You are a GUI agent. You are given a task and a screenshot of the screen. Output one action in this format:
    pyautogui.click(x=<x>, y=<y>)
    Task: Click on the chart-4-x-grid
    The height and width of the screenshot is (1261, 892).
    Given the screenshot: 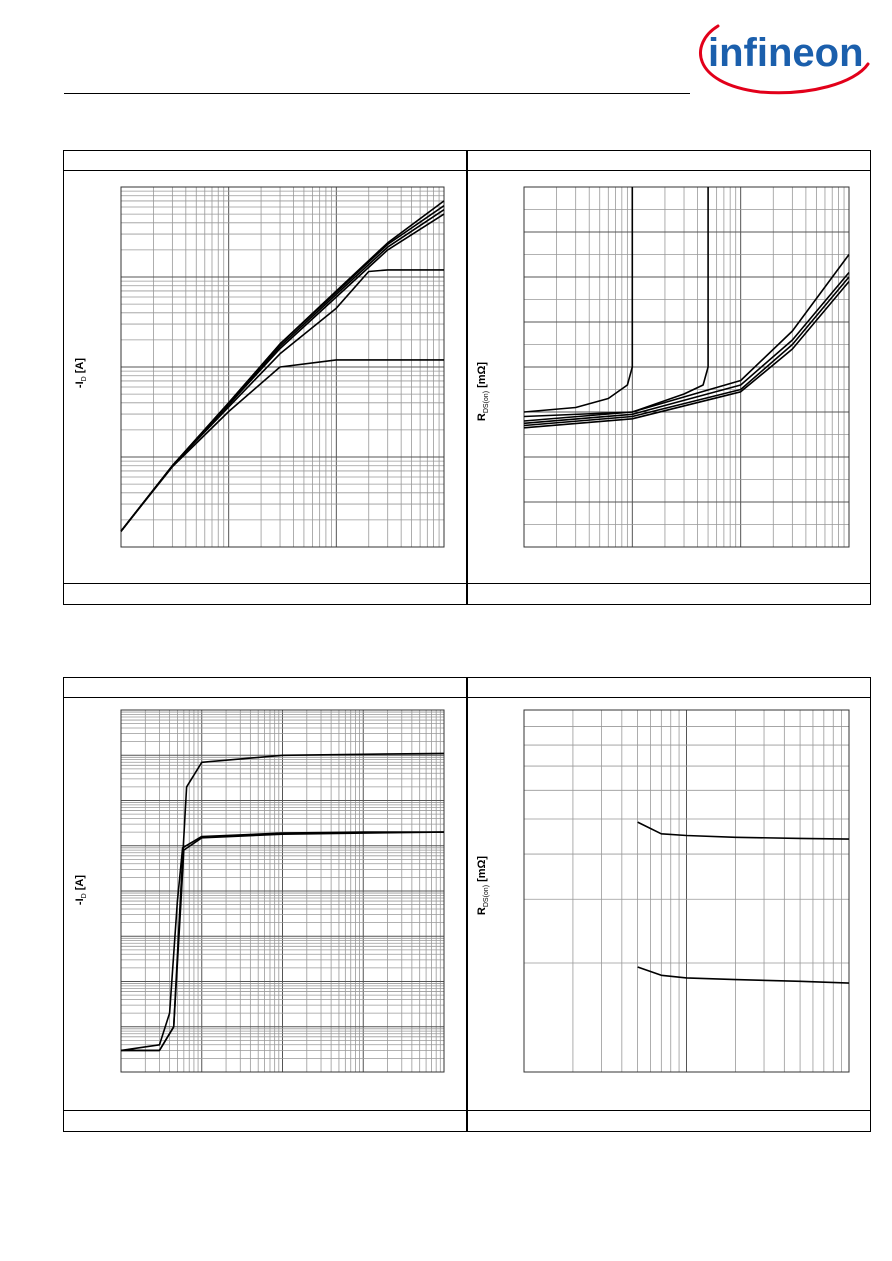 What is the action you would take?
    pyautogui.click(x=686, y=891)
    